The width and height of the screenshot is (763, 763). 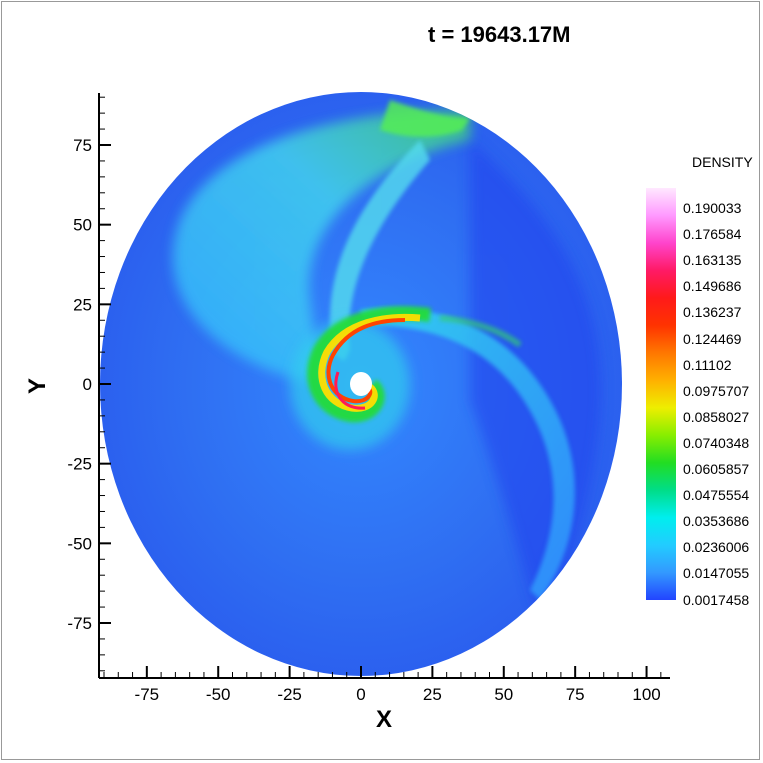 What do you see at coordinates (503, 694) in the screenshot?
I see `x-tick-label: 50` at bounding box center [503, 694].